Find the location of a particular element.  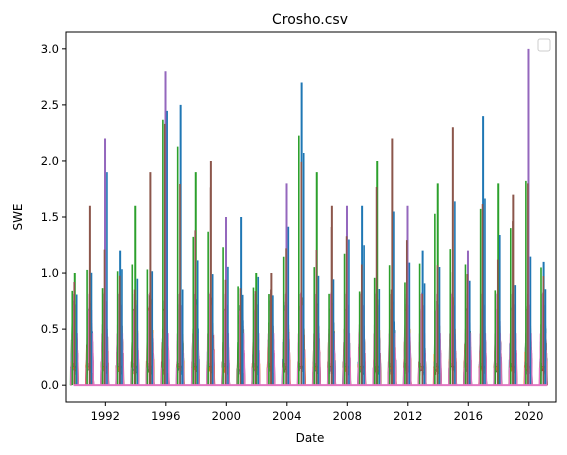

x-tick-label: 1996 is located at coordinates (165, 416).